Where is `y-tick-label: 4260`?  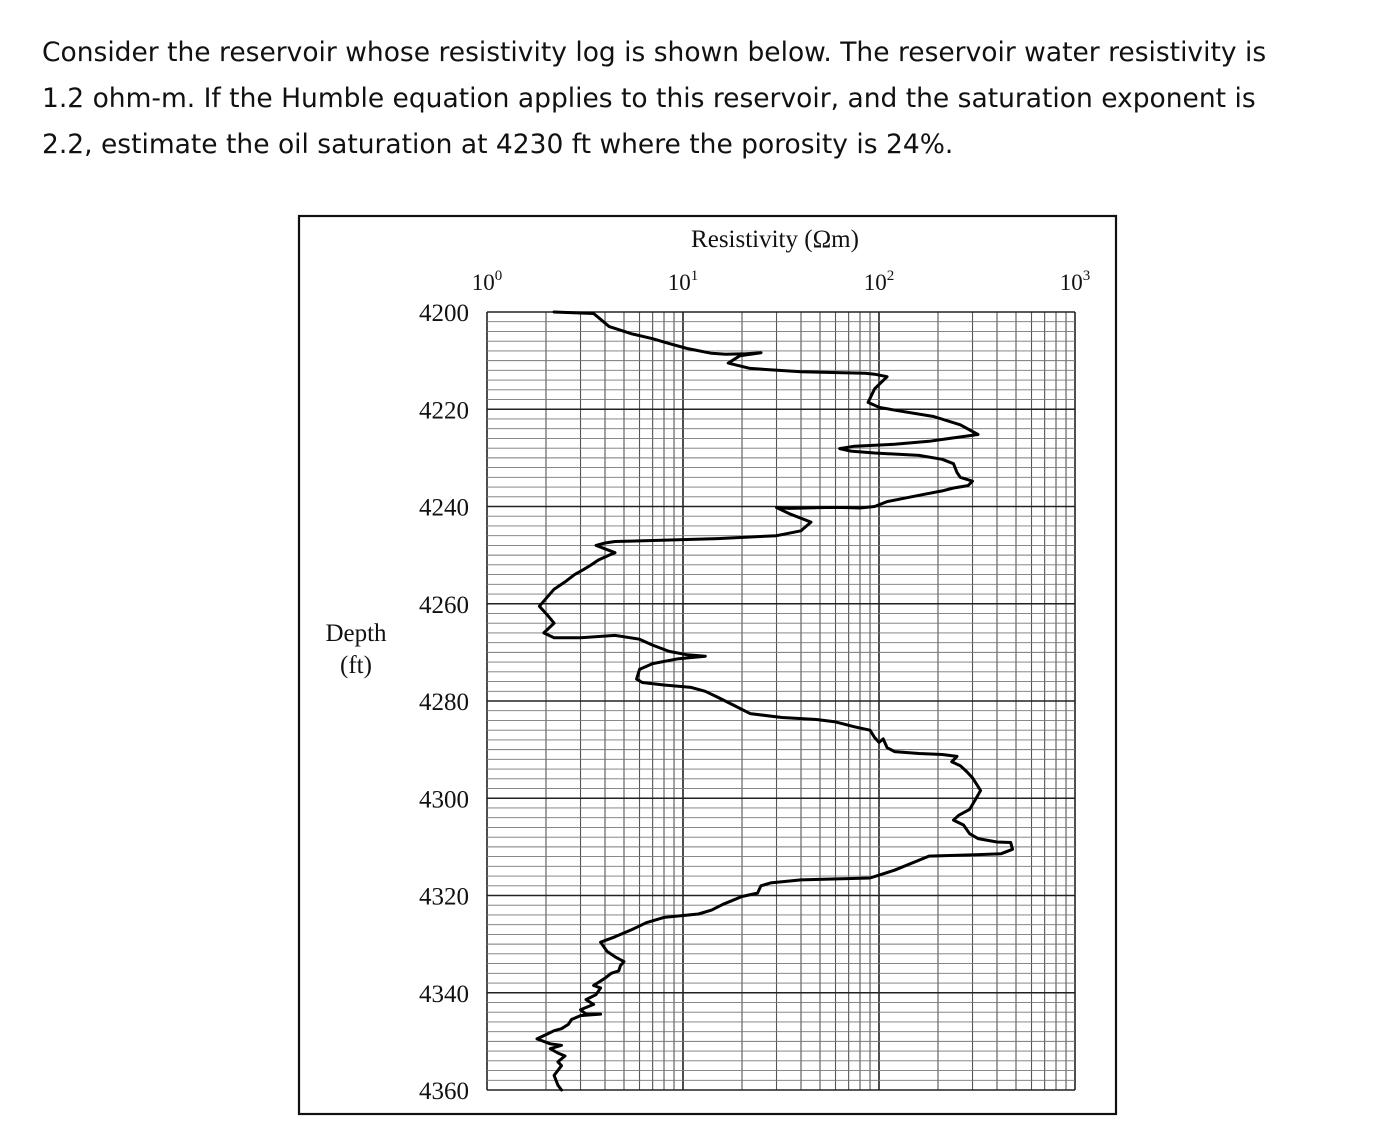
y-tick-label: 4260 is located at coordinates (444, 605).